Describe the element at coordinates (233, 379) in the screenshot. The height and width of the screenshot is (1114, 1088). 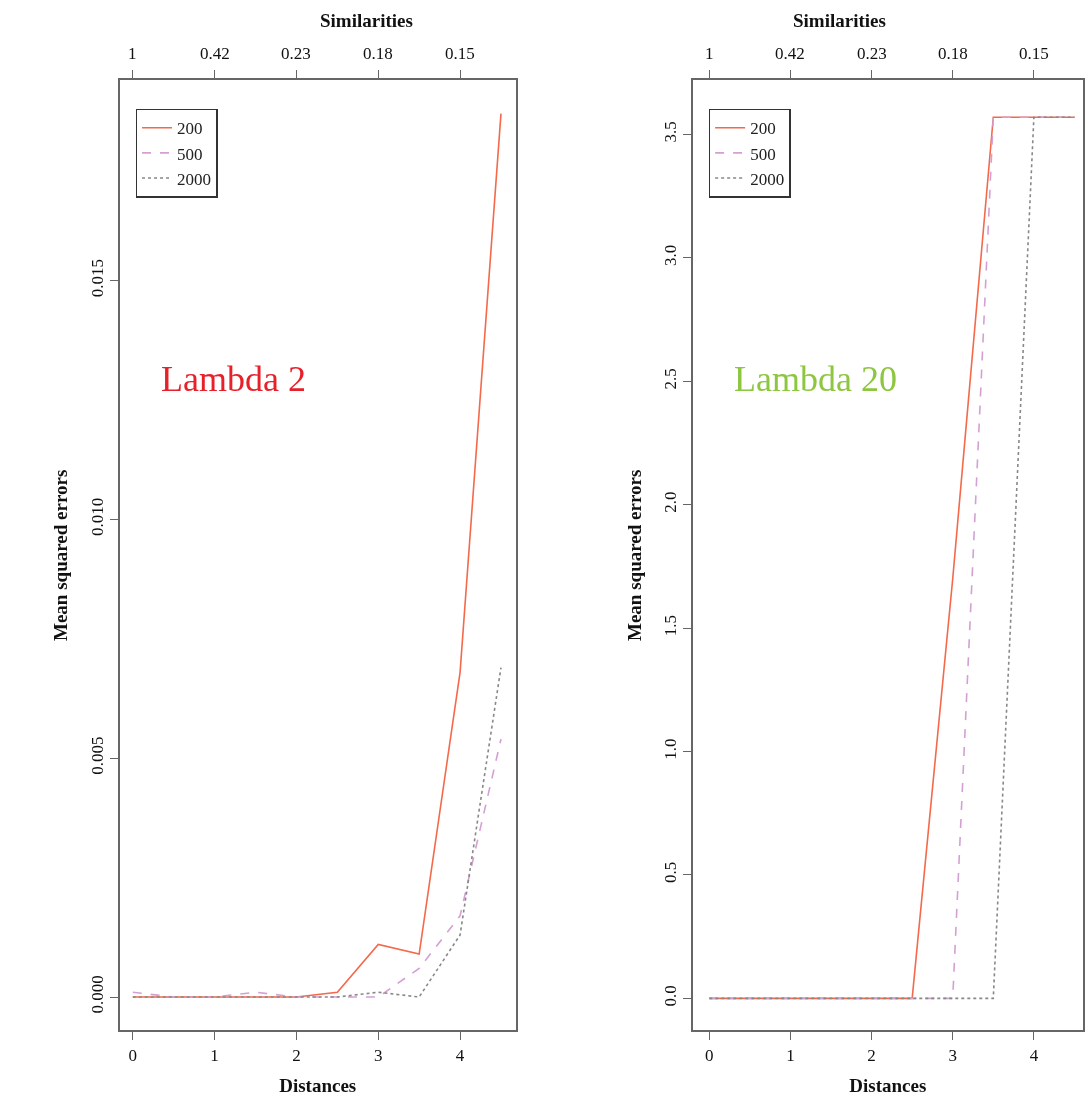
I see `annotation: Lambda 2` at that location.